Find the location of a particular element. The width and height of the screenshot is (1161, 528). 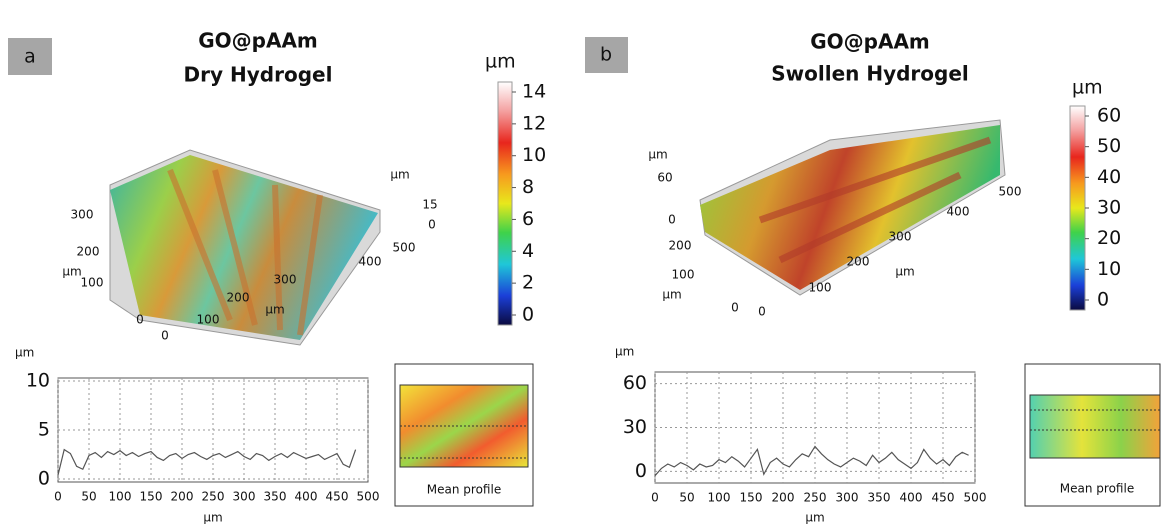

y-tick-label: 60 is located at coordinates (635, 383).